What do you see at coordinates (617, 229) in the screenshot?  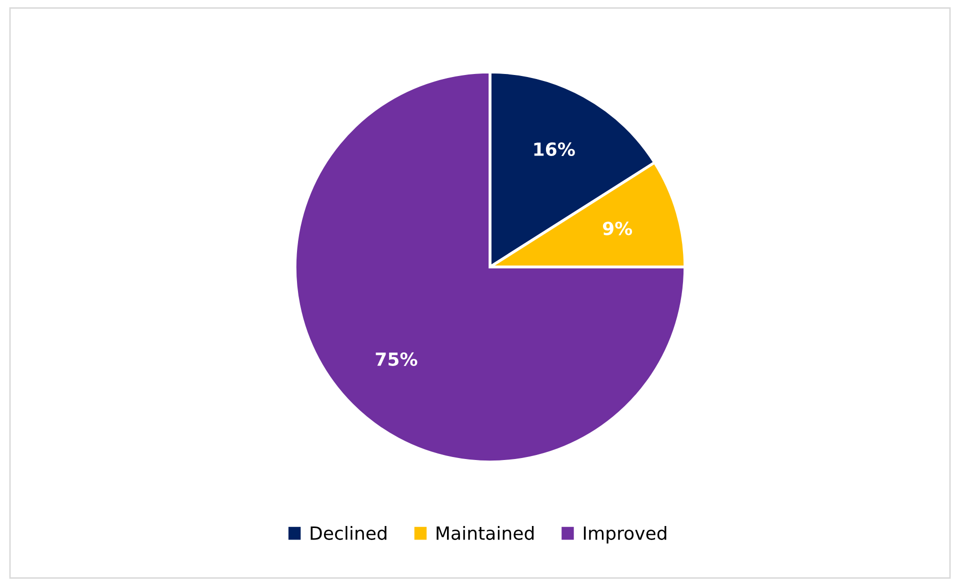 I see `data-label: 9%` at bounding box center [617, 229].